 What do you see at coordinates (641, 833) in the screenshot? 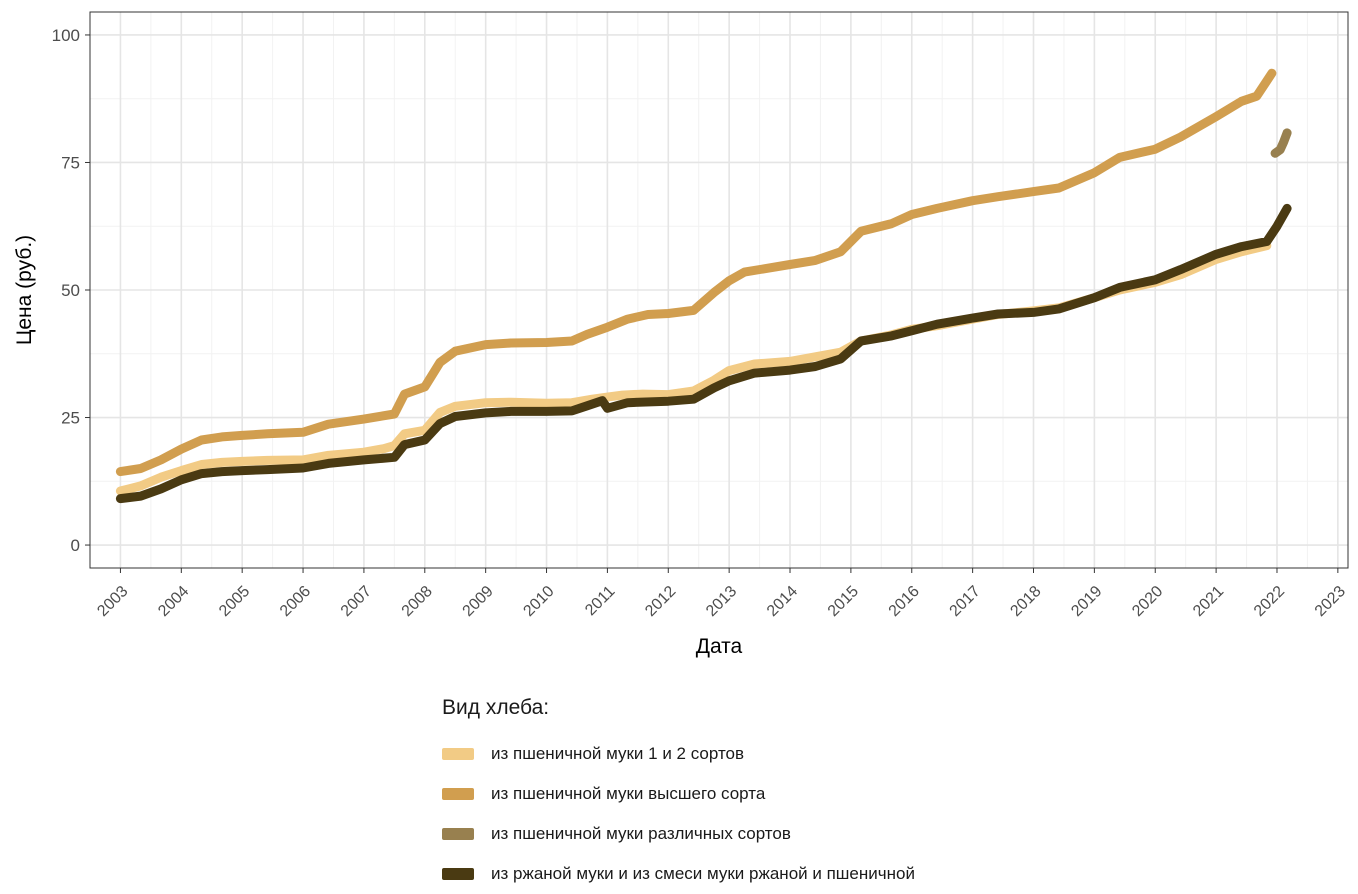
I see `legend-label-wheat-various: из пшеничной муки различных сортов` at bounding box center [641, 833].